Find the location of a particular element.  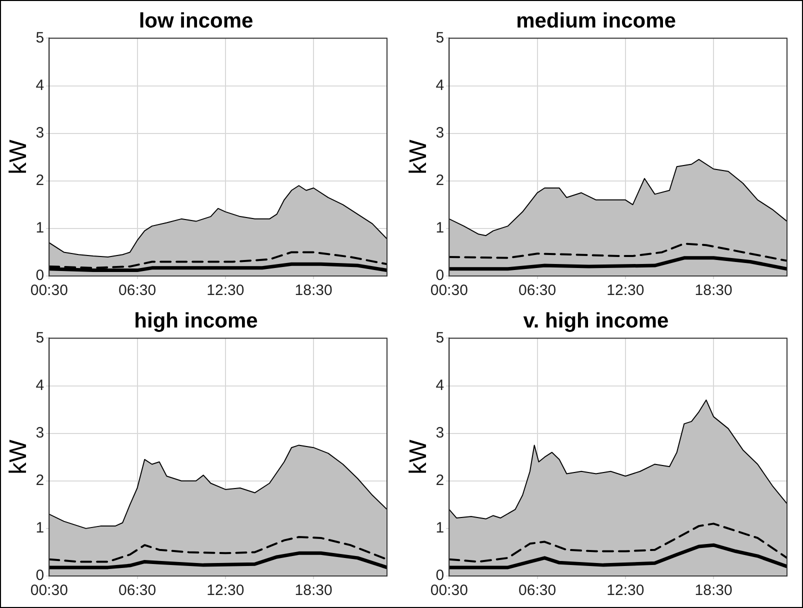

chart-title: v. high income is located at coordinates (596, 320).